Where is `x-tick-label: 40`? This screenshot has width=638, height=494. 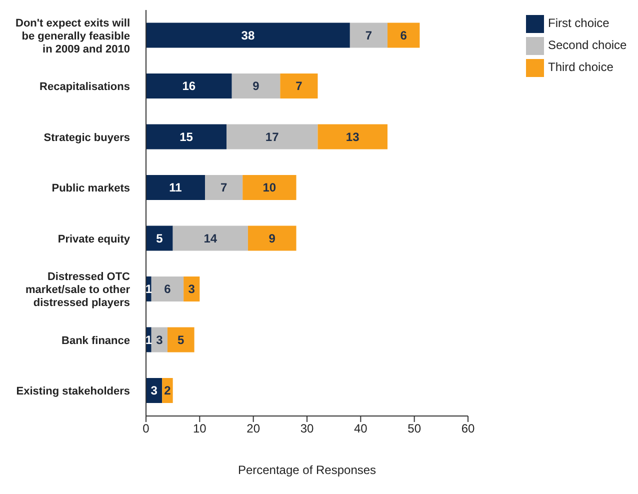 x-tick-label: 40 is located at coordinates (361, 429).